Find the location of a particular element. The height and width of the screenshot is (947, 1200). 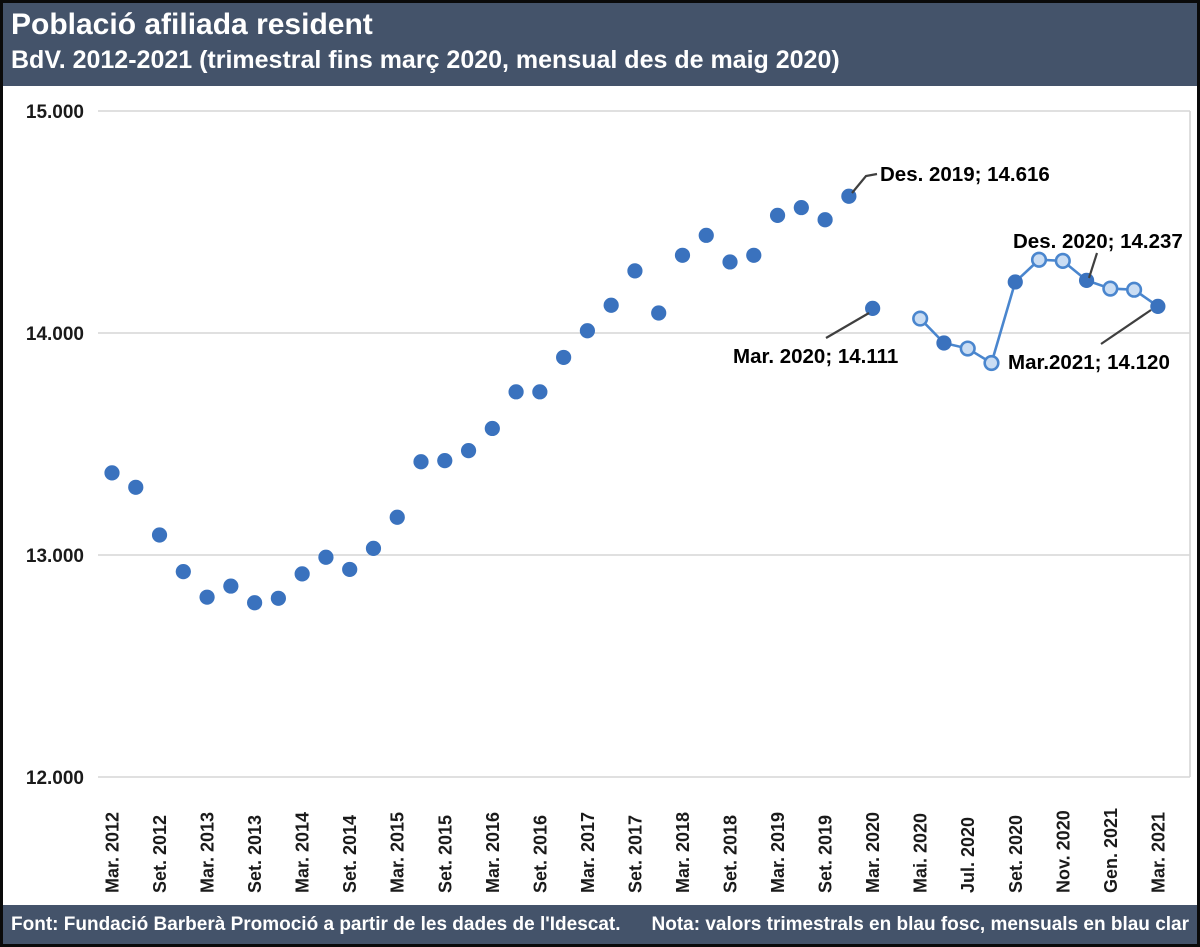

x-tick-label: Mar. 2019 is located at coordinates (778, 852).